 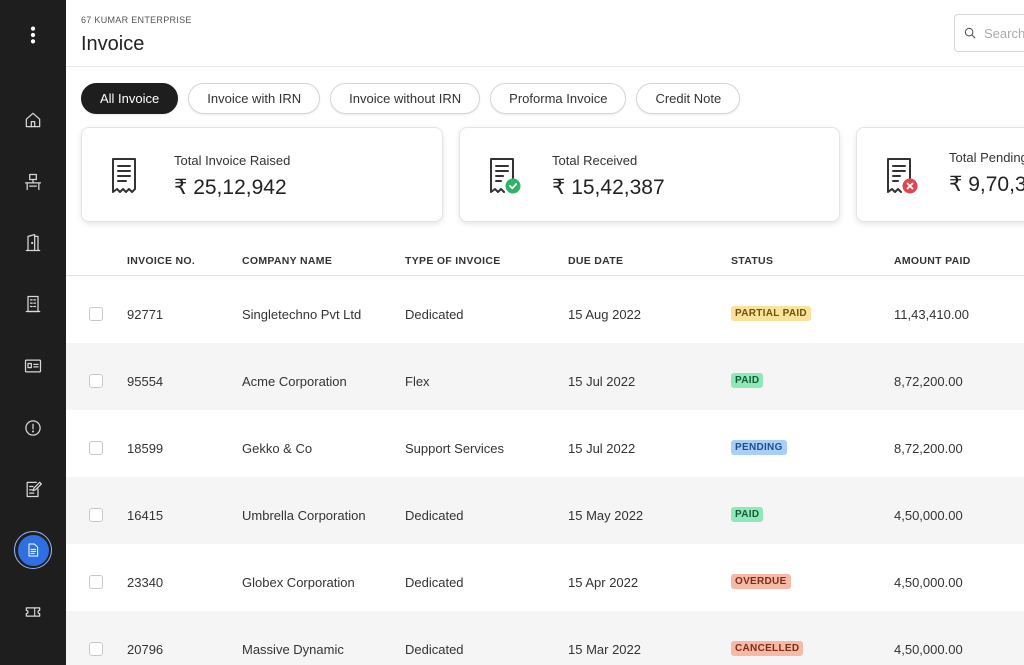 What do you see at coordinates (970, 33) in the screenshot?
I see `search-icon` at bounding box center [970, 33].